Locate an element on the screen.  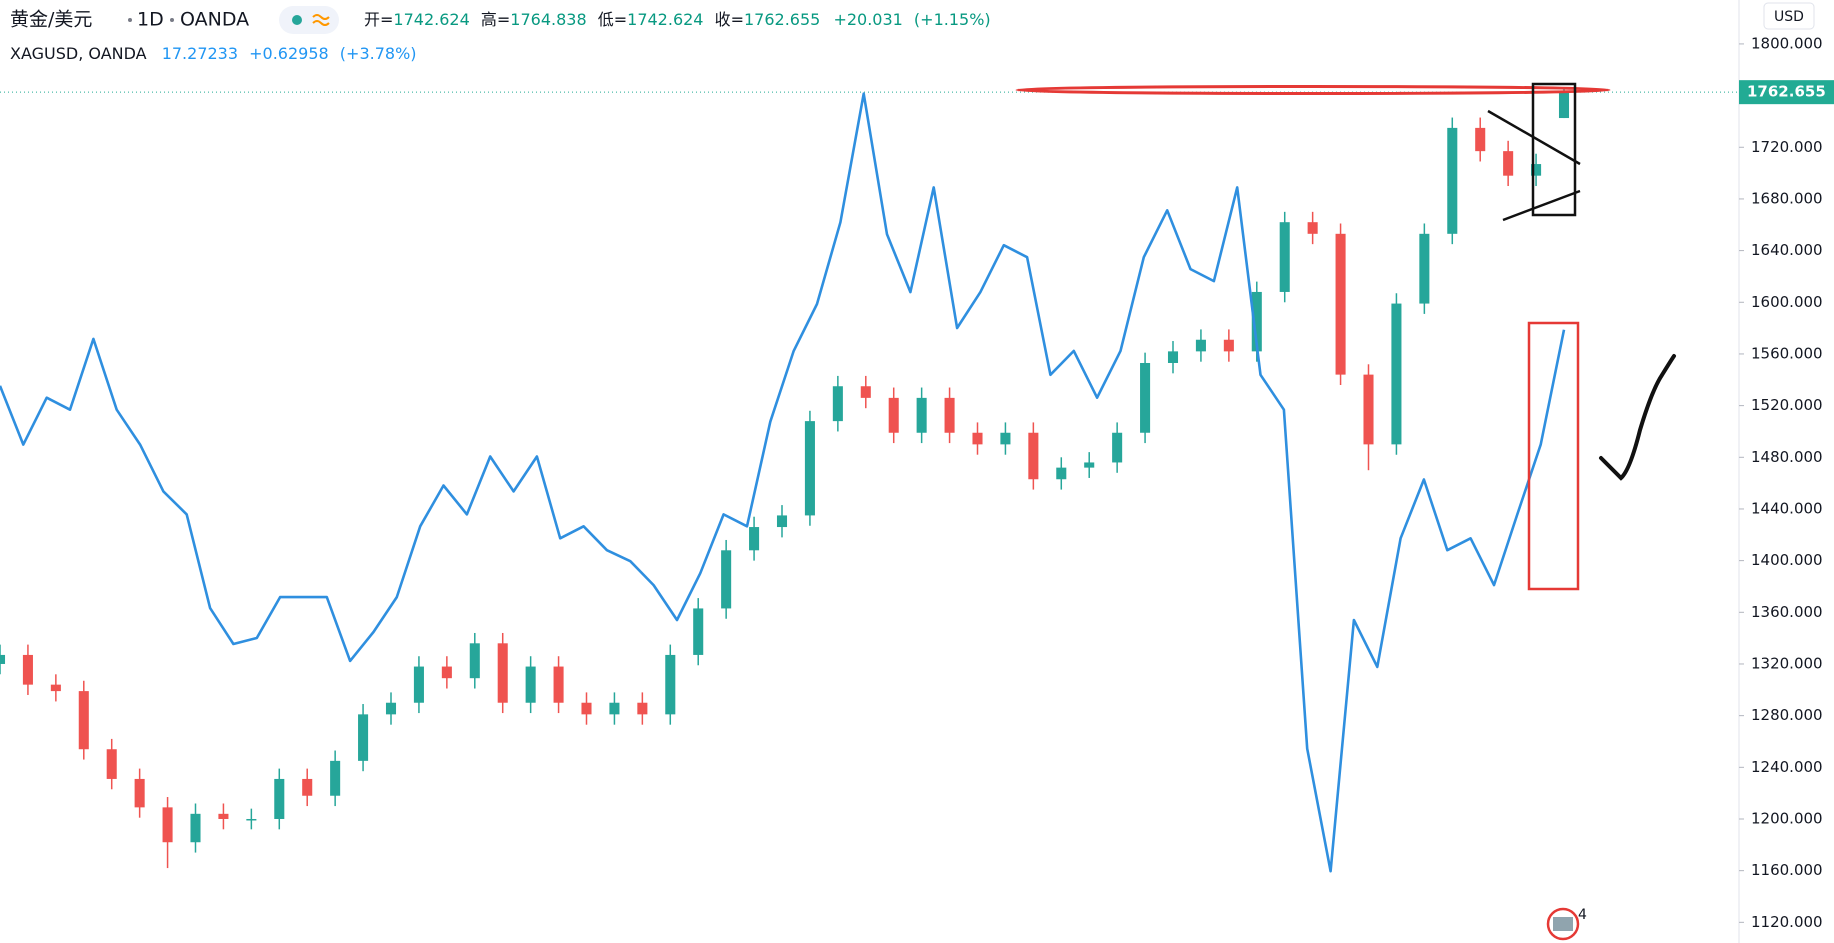
y-tick-label: 1280.000 is located at coordinates (1787, 715).